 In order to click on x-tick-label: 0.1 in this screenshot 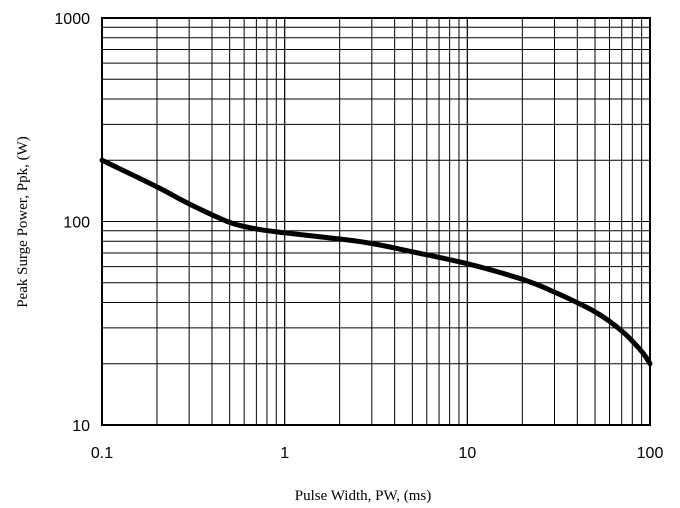, I will do `click(102, 453)`.